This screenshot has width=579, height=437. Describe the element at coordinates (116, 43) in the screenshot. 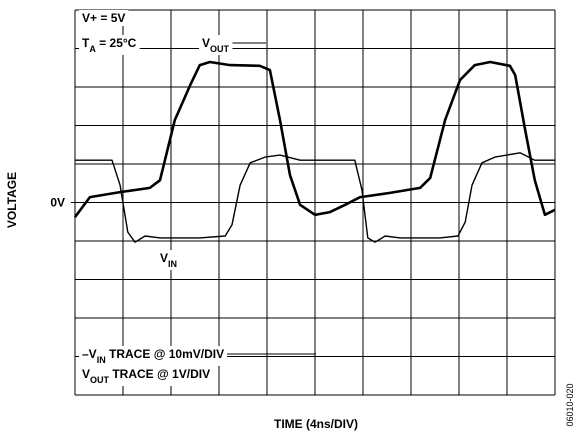

I see `text-part: = 25°C` at that location.